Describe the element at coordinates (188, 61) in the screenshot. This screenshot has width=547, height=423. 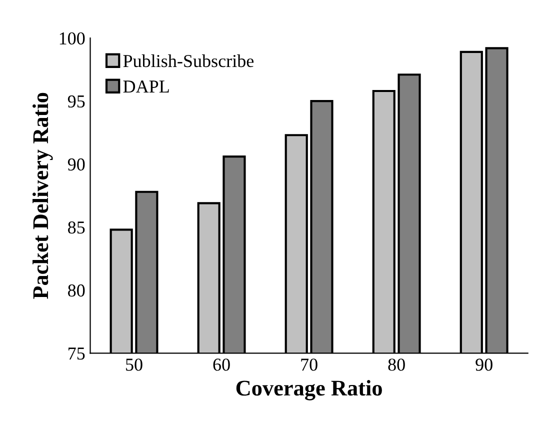
I see `legend-label: Publish-Subscribe` at that location.